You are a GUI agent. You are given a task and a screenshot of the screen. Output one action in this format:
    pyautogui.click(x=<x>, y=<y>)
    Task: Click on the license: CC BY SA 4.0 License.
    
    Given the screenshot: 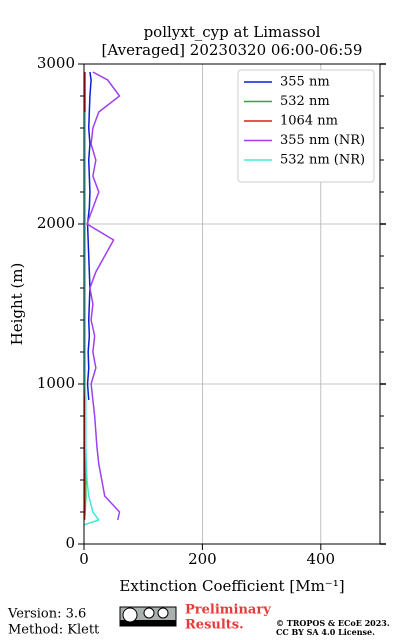 What is the action you would take?
    pyautogui.click(x=325, y=632)
    